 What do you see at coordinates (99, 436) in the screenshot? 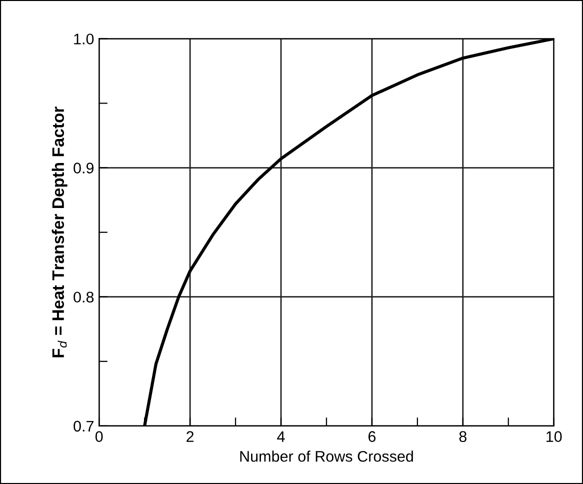
I see `x-tick-label: 0` at bounding box center [99, 436].